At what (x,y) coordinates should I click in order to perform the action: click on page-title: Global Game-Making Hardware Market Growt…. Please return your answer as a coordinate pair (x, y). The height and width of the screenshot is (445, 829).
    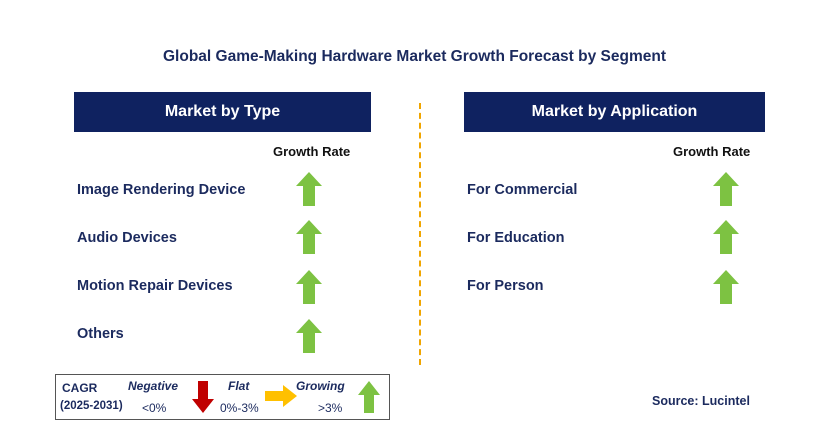
    Looking at the image, I should click on (414, 56).